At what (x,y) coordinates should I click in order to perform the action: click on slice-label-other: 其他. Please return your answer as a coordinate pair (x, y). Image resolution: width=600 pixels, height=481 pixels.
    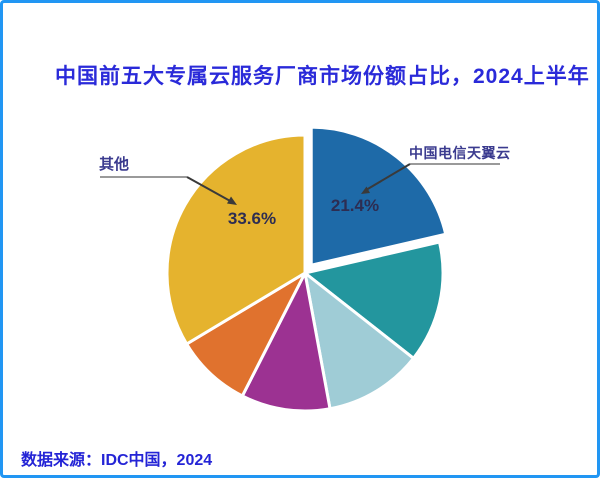
    Looking at the image, I should click on (114, 164).